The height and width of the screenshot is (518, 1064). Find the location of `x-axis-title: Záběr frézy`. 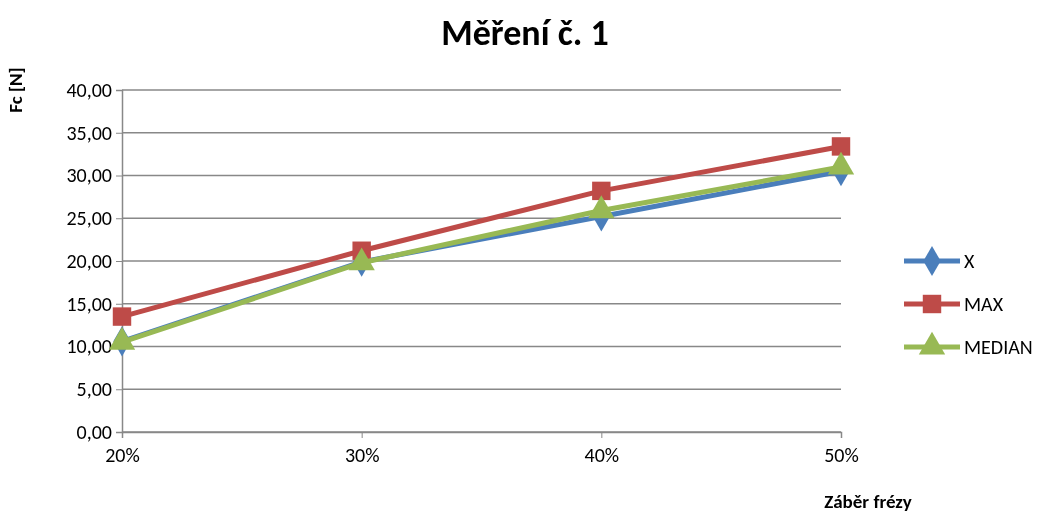

x-axis-title: Záběr frézy is located at coordinates (868, 501).